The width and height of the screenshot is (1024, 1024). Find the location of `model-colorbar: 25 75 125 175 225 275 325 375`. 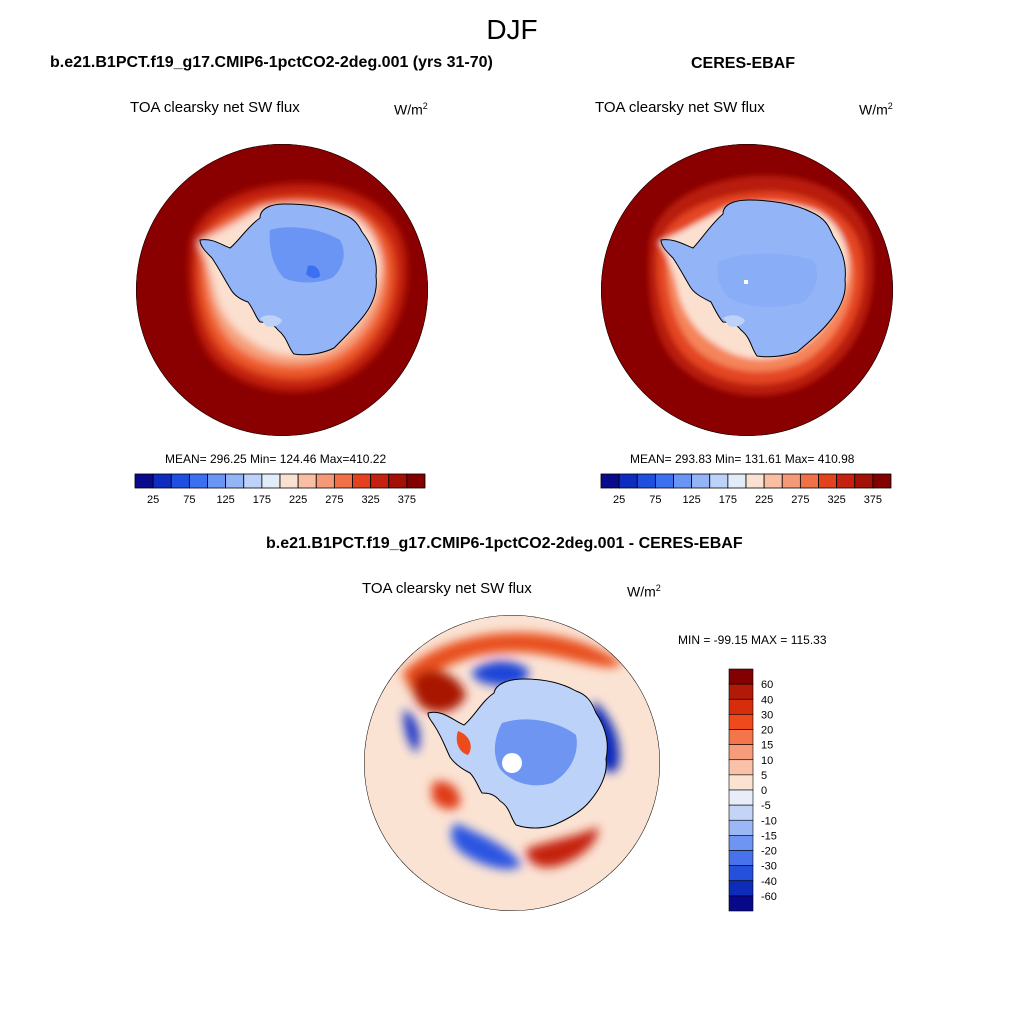

model-colorbar: 25 75 125 175 225 275 325 375 is located at coordinates (280, 489).